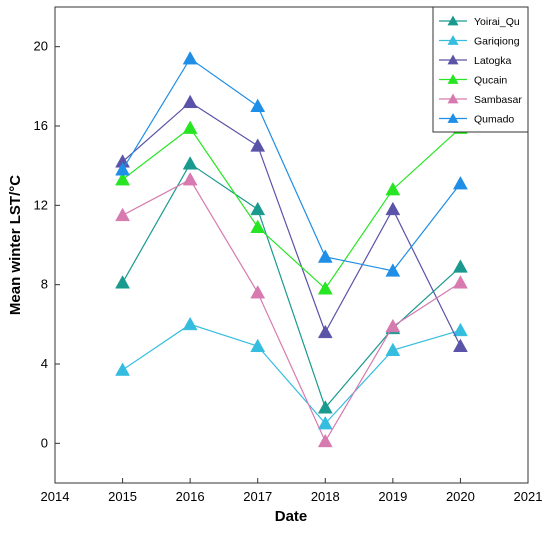 The width and height of the screenshot is (550, 534). What do you see at coordinates (44, 363) in the screenshot?
I see `y-tick-label: 4` at bounding box center [44, 363].